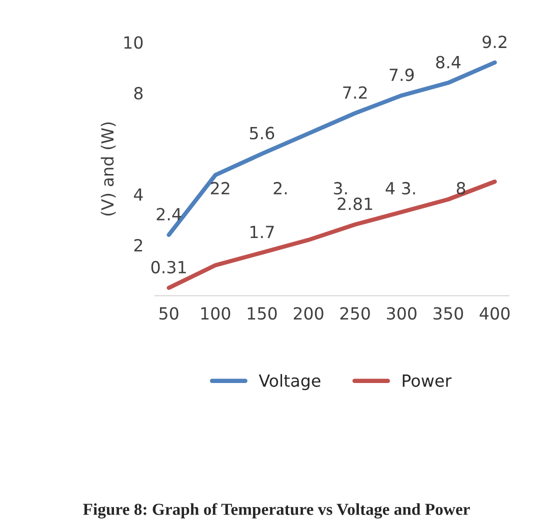  What do you see at coordinates (262, 232) in the screenshot?
I see `data-label: 1.7` at bounding box center [262, 232].